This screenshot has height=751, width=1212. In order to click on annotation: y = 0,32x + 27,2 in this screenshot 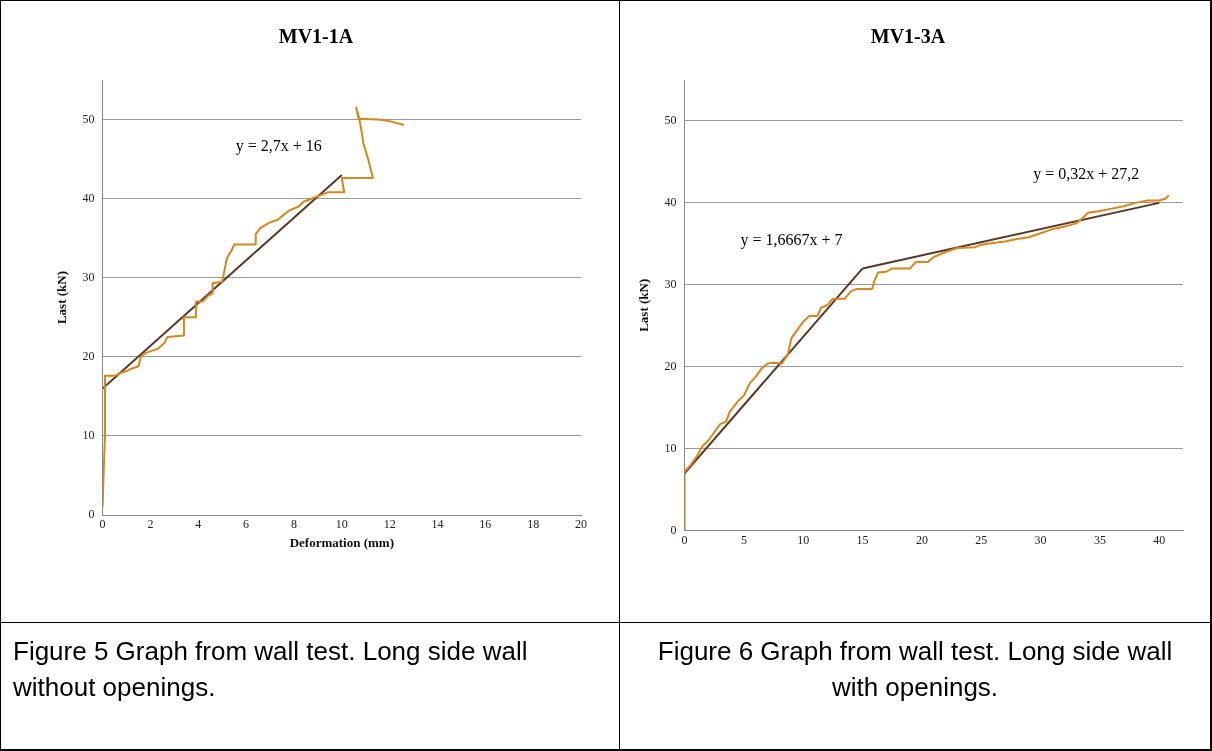, I will do `click(1086, 174)`.